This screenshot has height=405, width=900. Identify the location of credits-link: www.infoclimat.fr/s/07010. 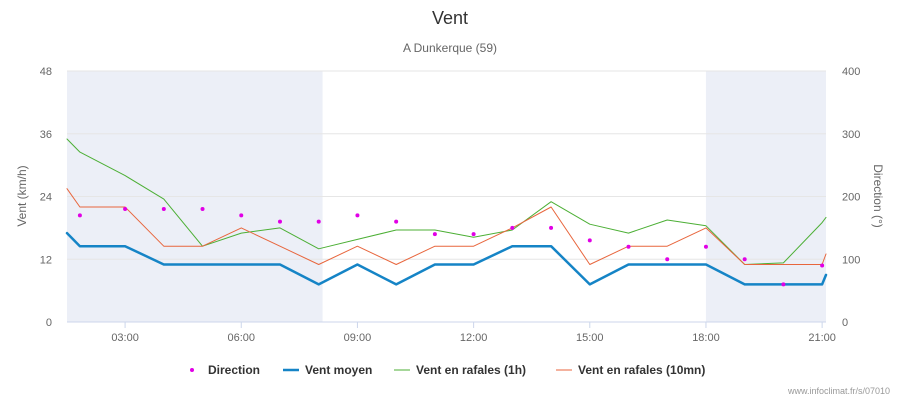
(838, 391).